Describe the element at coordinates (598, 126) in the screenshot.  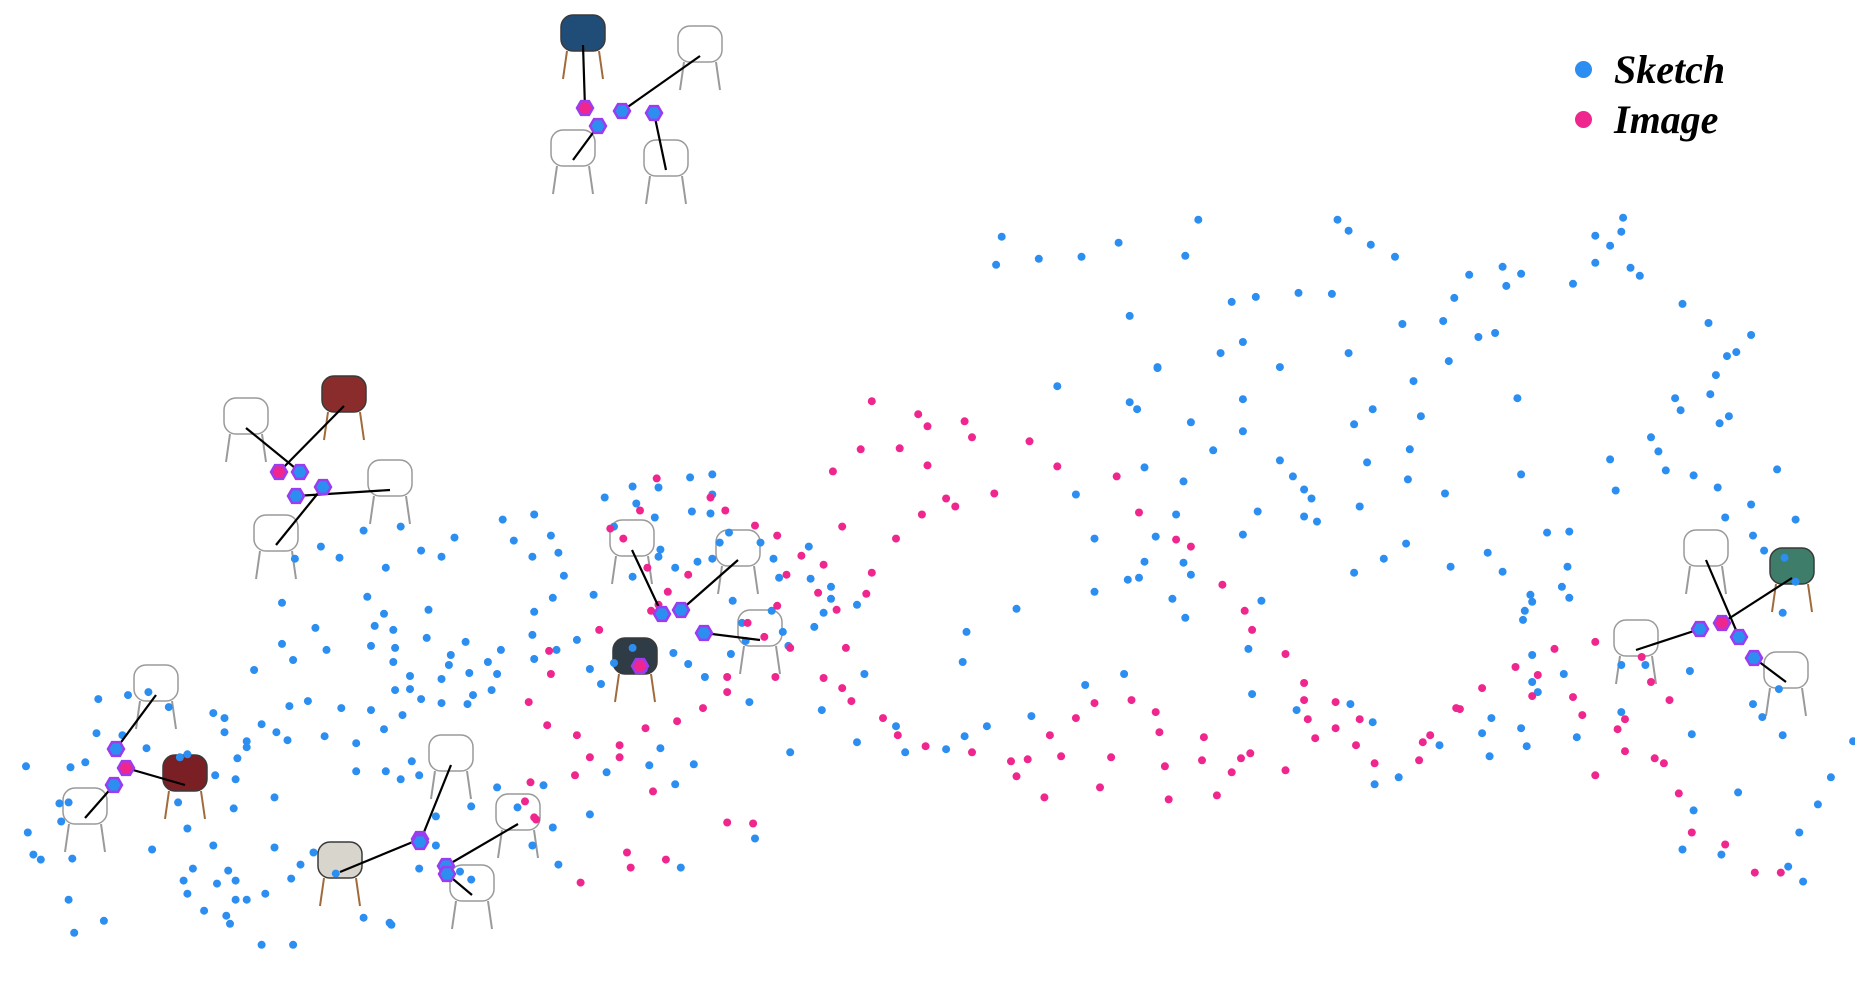
I see `wingback-chair-sketch-highlight` at that location.